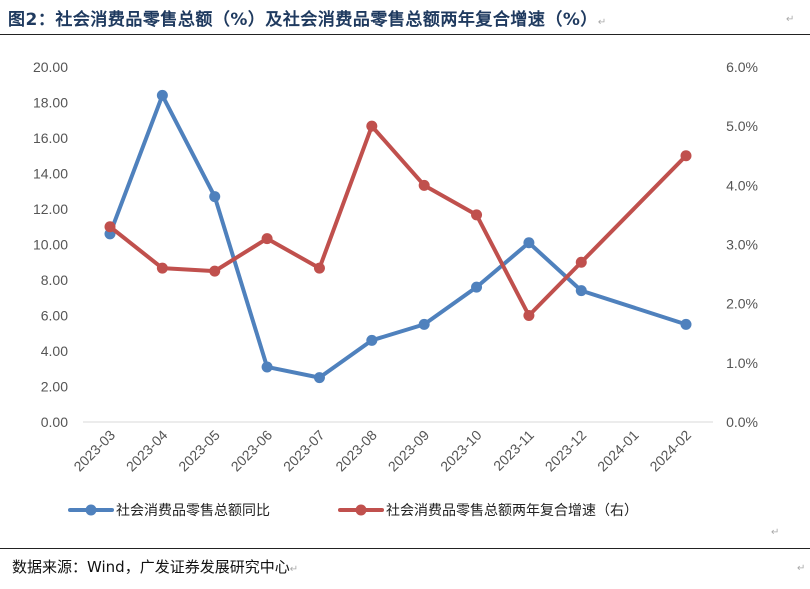  What do you see at coordinates (307, 20) in the screenshot?
I see `chart-title: 图2：社会消费品零售总额（%）及社会消费品零售总额两年复合增速（%）↵` at bounding box center [307, 20].